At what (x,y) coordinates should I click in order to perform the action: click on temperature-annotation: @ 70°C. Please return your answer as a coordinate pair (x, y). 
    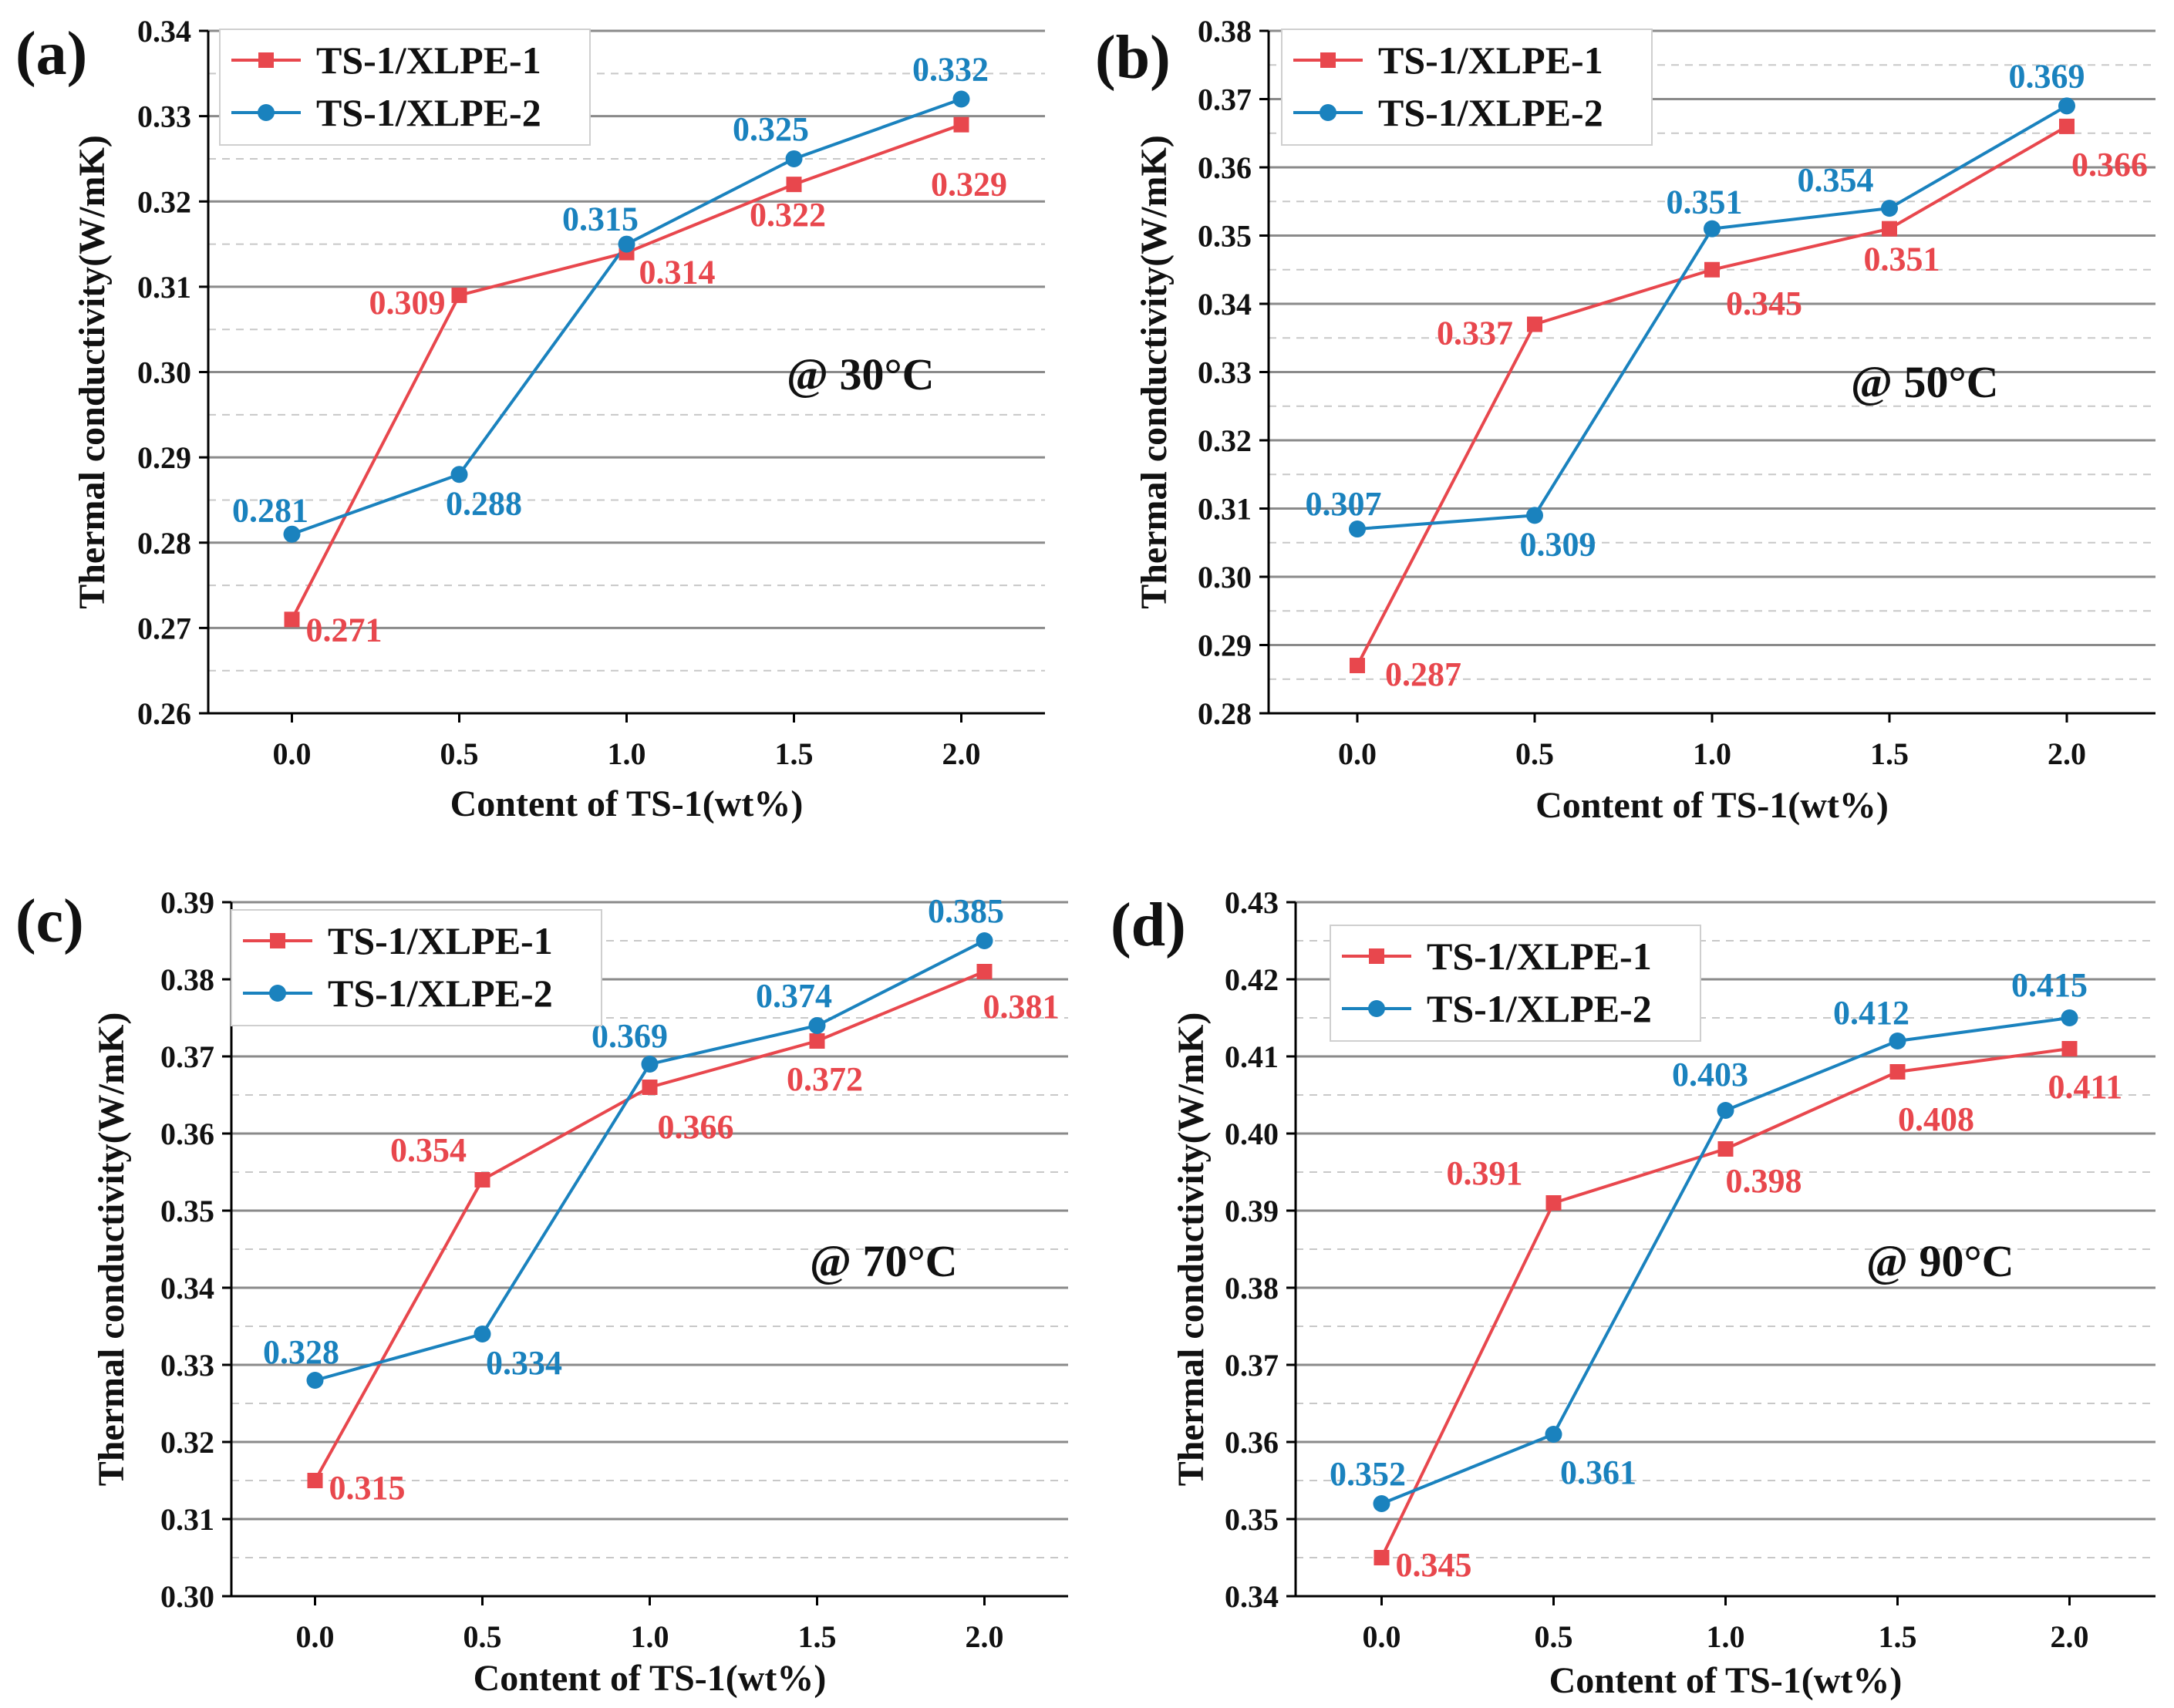
    Looking at the image, I should click on (884, 1261).